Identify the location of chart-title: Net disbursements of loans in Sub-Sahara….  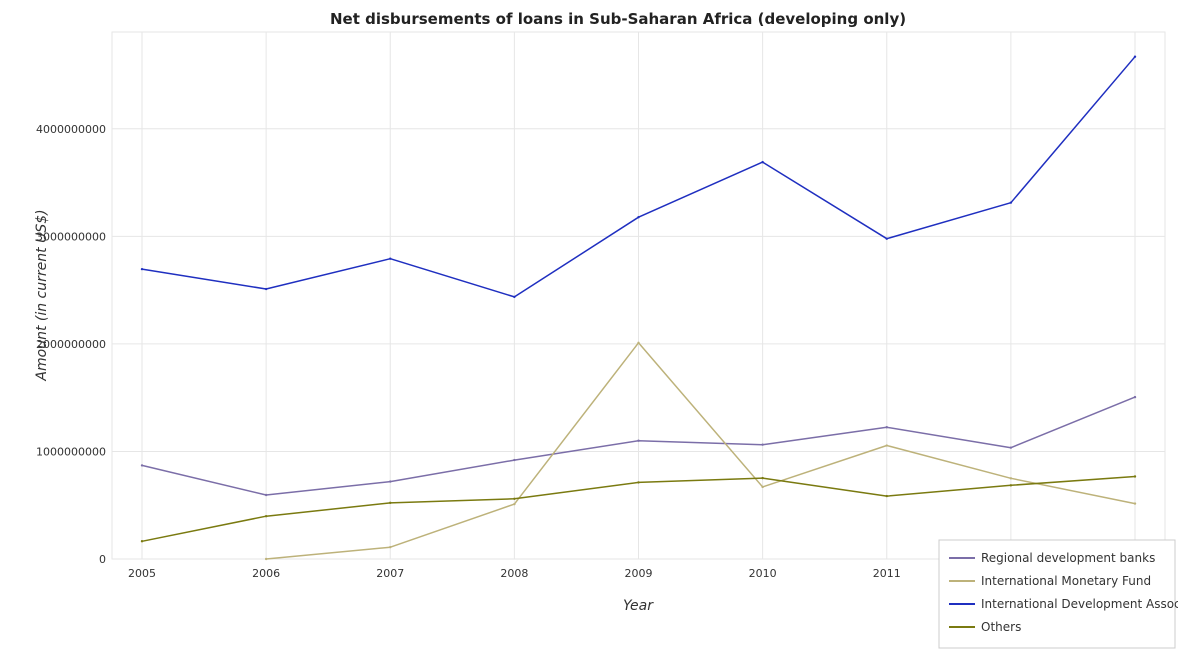
(618, 19).